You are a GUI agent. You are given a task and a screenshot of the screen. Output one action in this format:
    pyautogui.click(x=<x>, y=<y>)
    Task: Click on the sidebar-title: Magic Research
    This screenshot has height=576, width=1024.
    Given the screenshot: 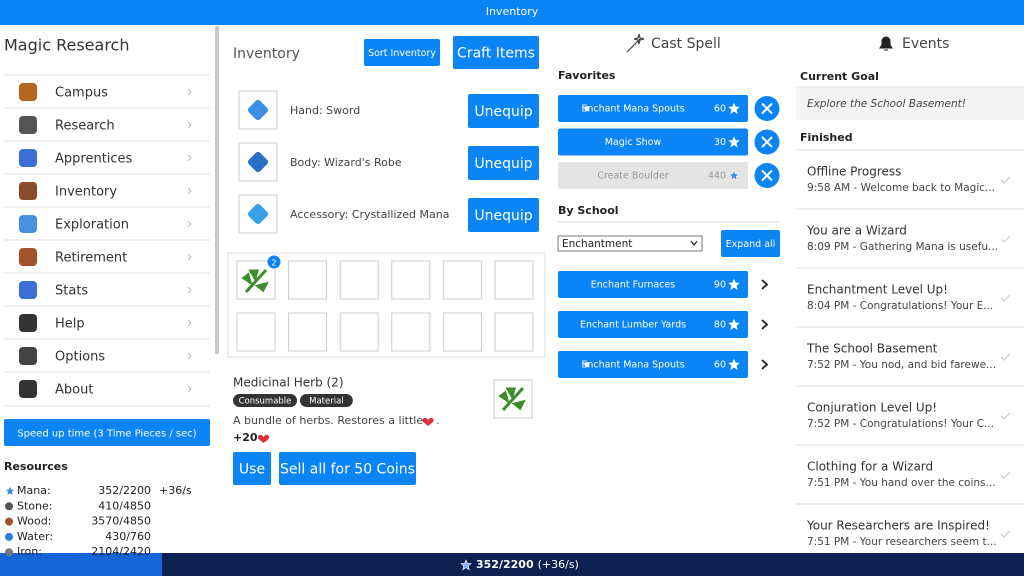 What is the action you would take?
    pyautogui.click(x=66, y=45)
    